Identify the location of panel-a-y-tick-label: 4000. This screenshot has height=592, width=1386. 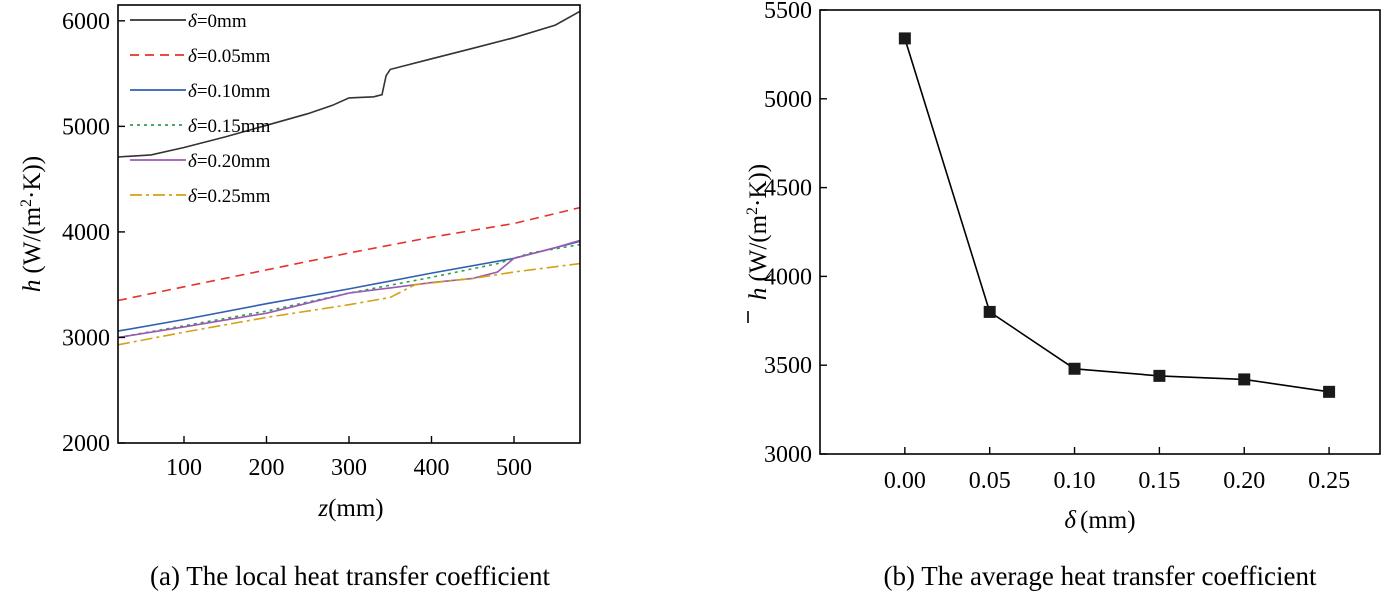
(86, 233).